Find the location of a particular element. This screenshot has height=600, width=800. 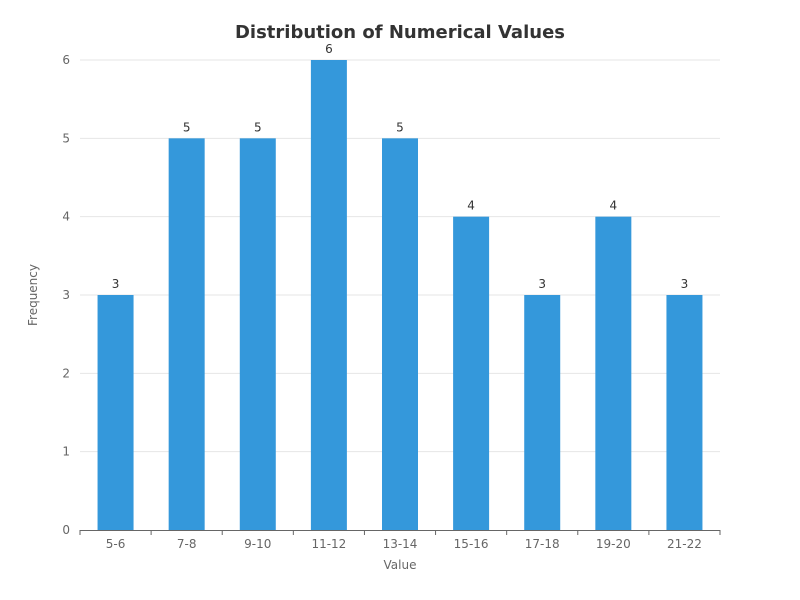

y-tick-label: 3 is located at coordinates (66, 295).